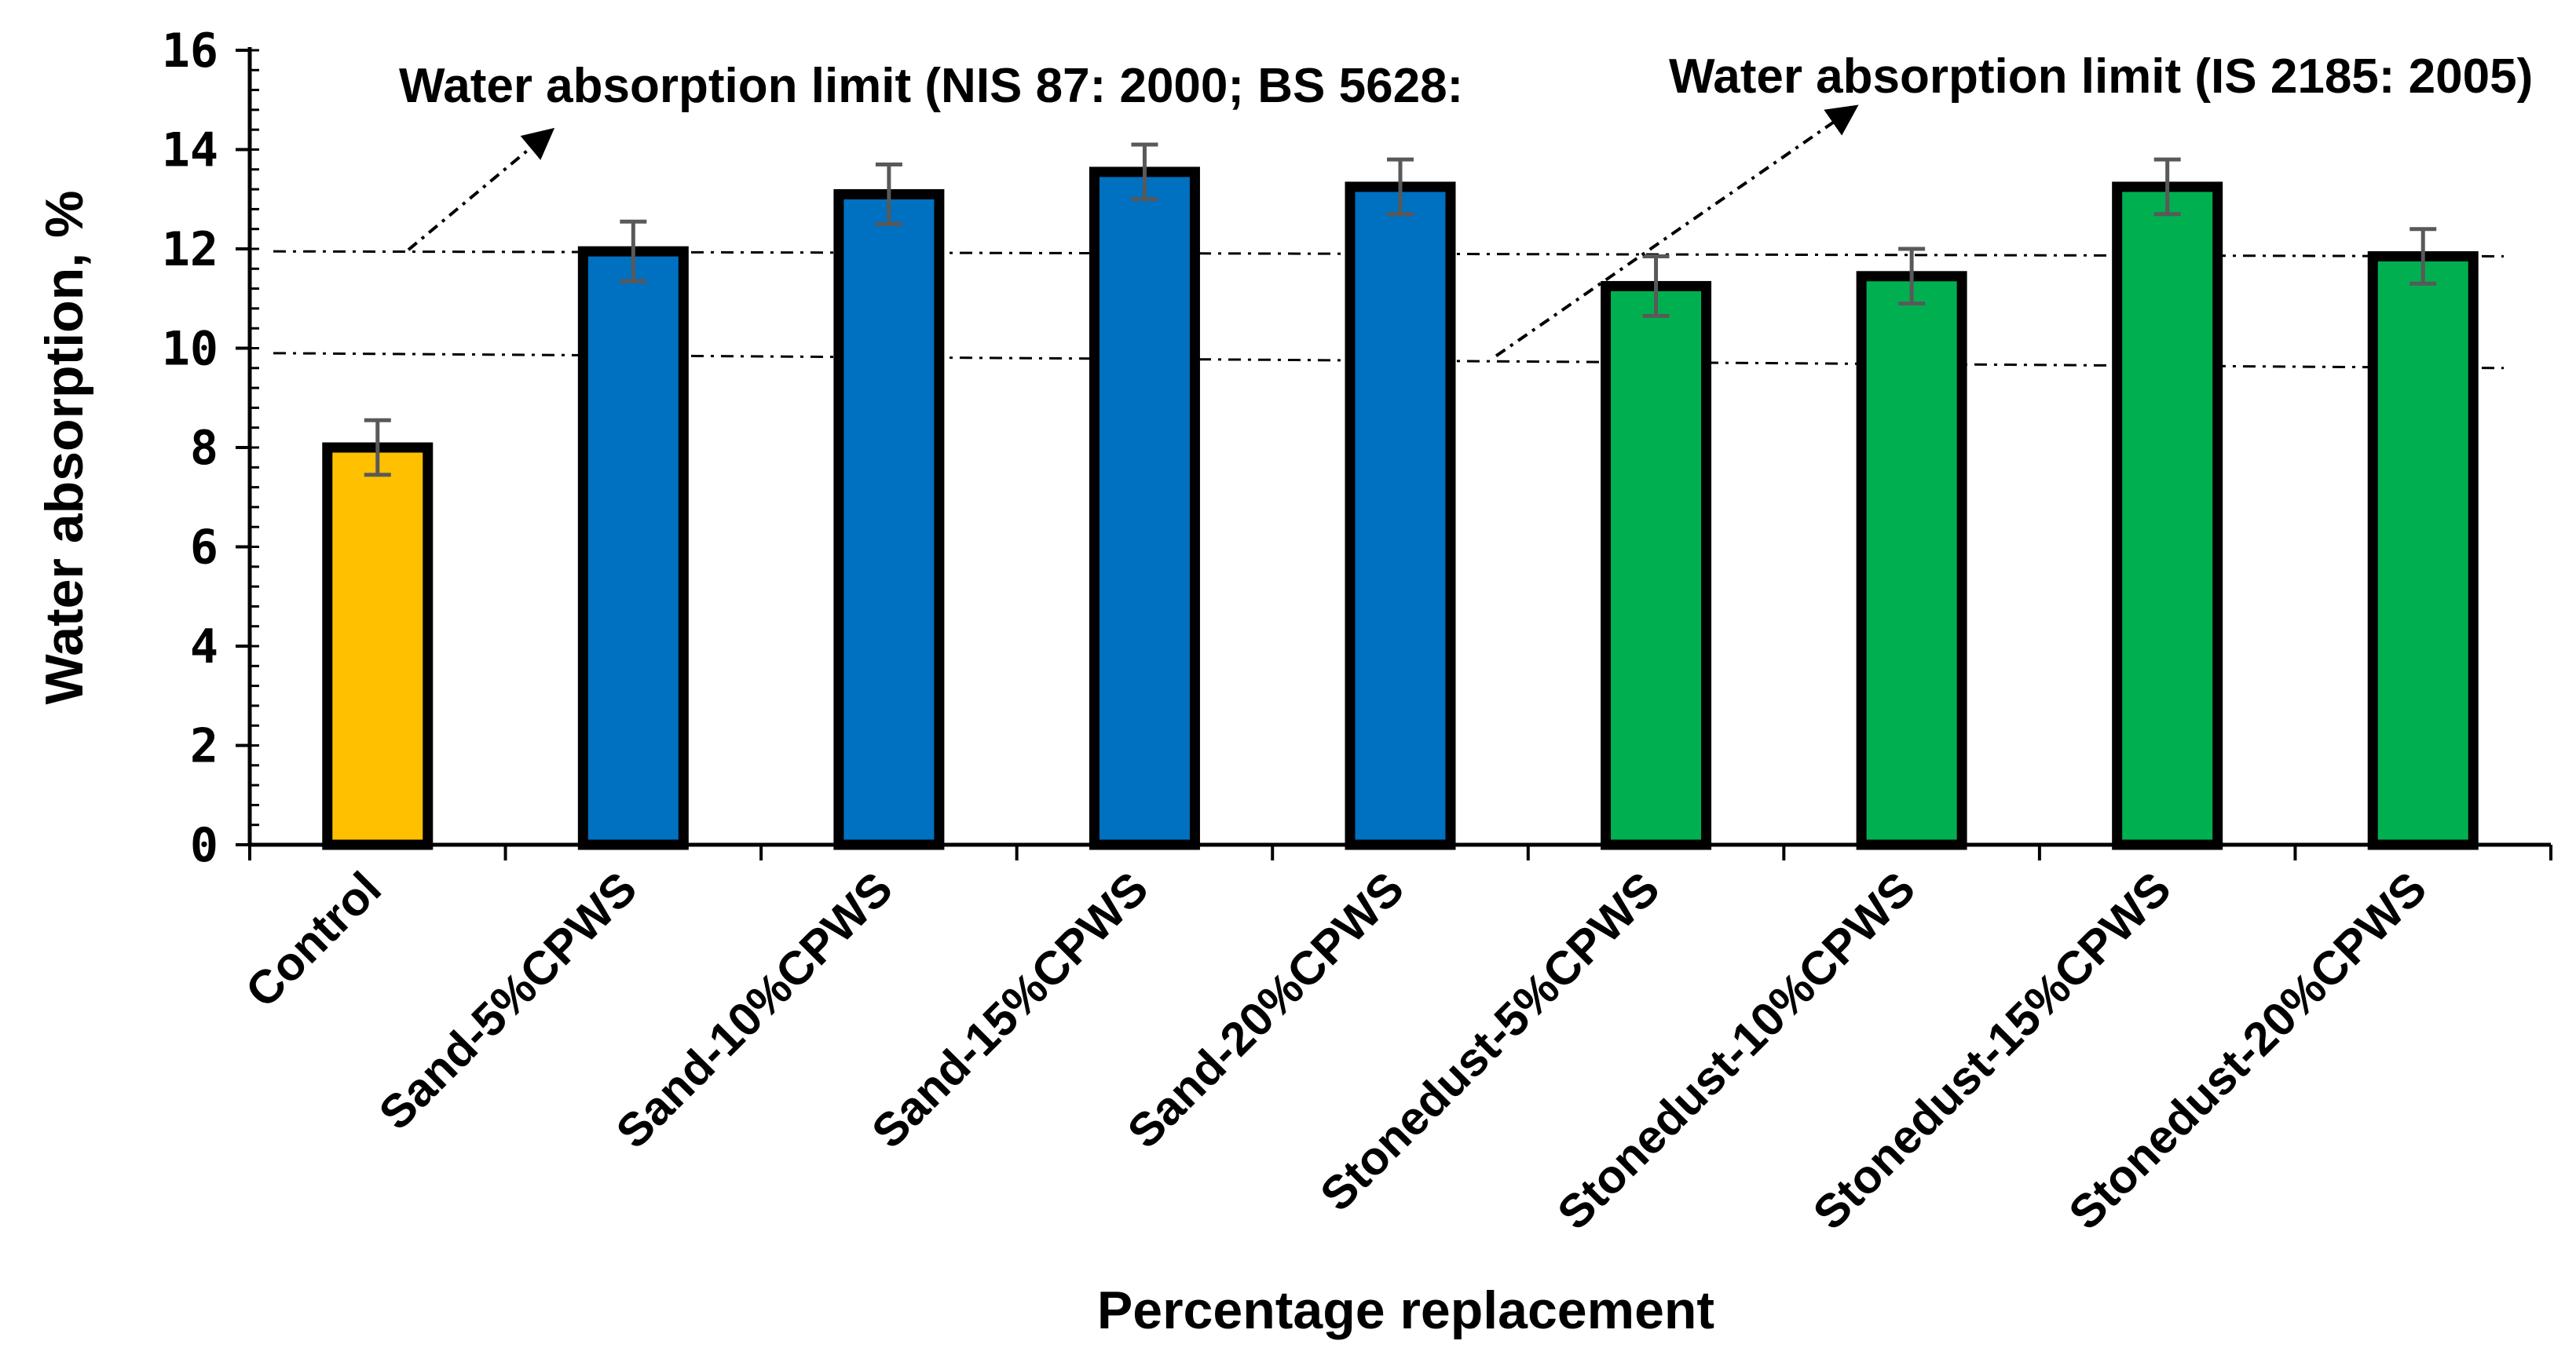  Describe the element at coordinates (190, 52) in the screenshot. I see `y-tick-label-16: 16` at that location.